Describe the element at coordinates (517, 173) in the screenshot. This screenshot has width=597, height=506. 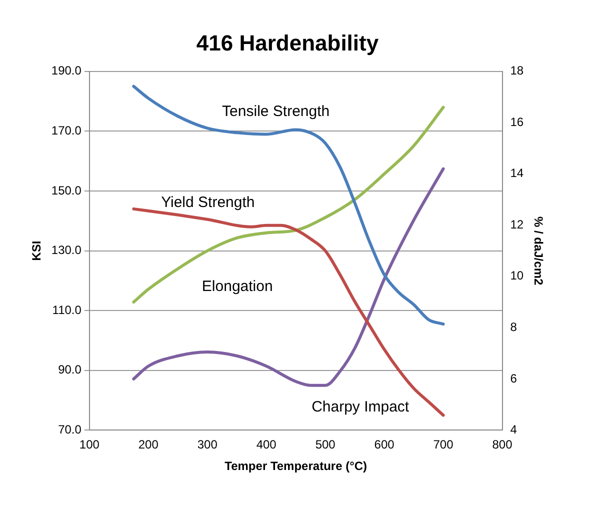
I see `y2-tick-label: 14` at that location.